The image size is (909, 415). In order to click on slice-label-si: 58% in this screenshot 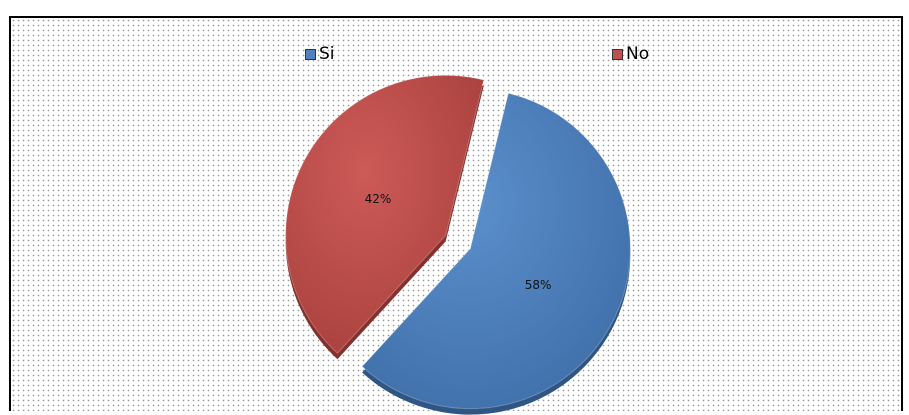, I will do `click(538, 285)`.